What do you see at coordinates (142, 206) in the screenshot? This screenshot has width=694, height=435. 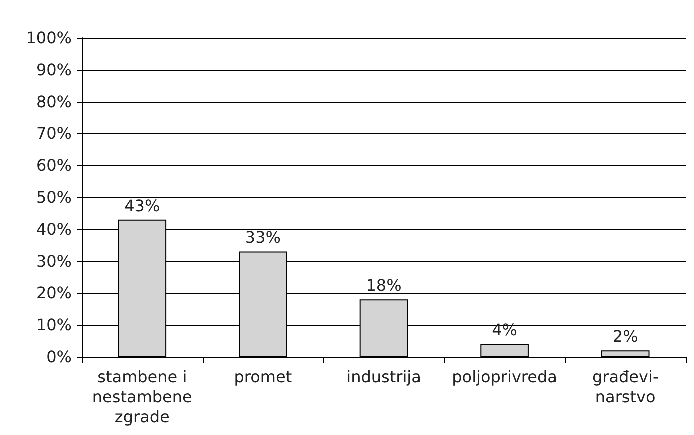 I see `data-label: 43%` at bounding box center [142, 206].